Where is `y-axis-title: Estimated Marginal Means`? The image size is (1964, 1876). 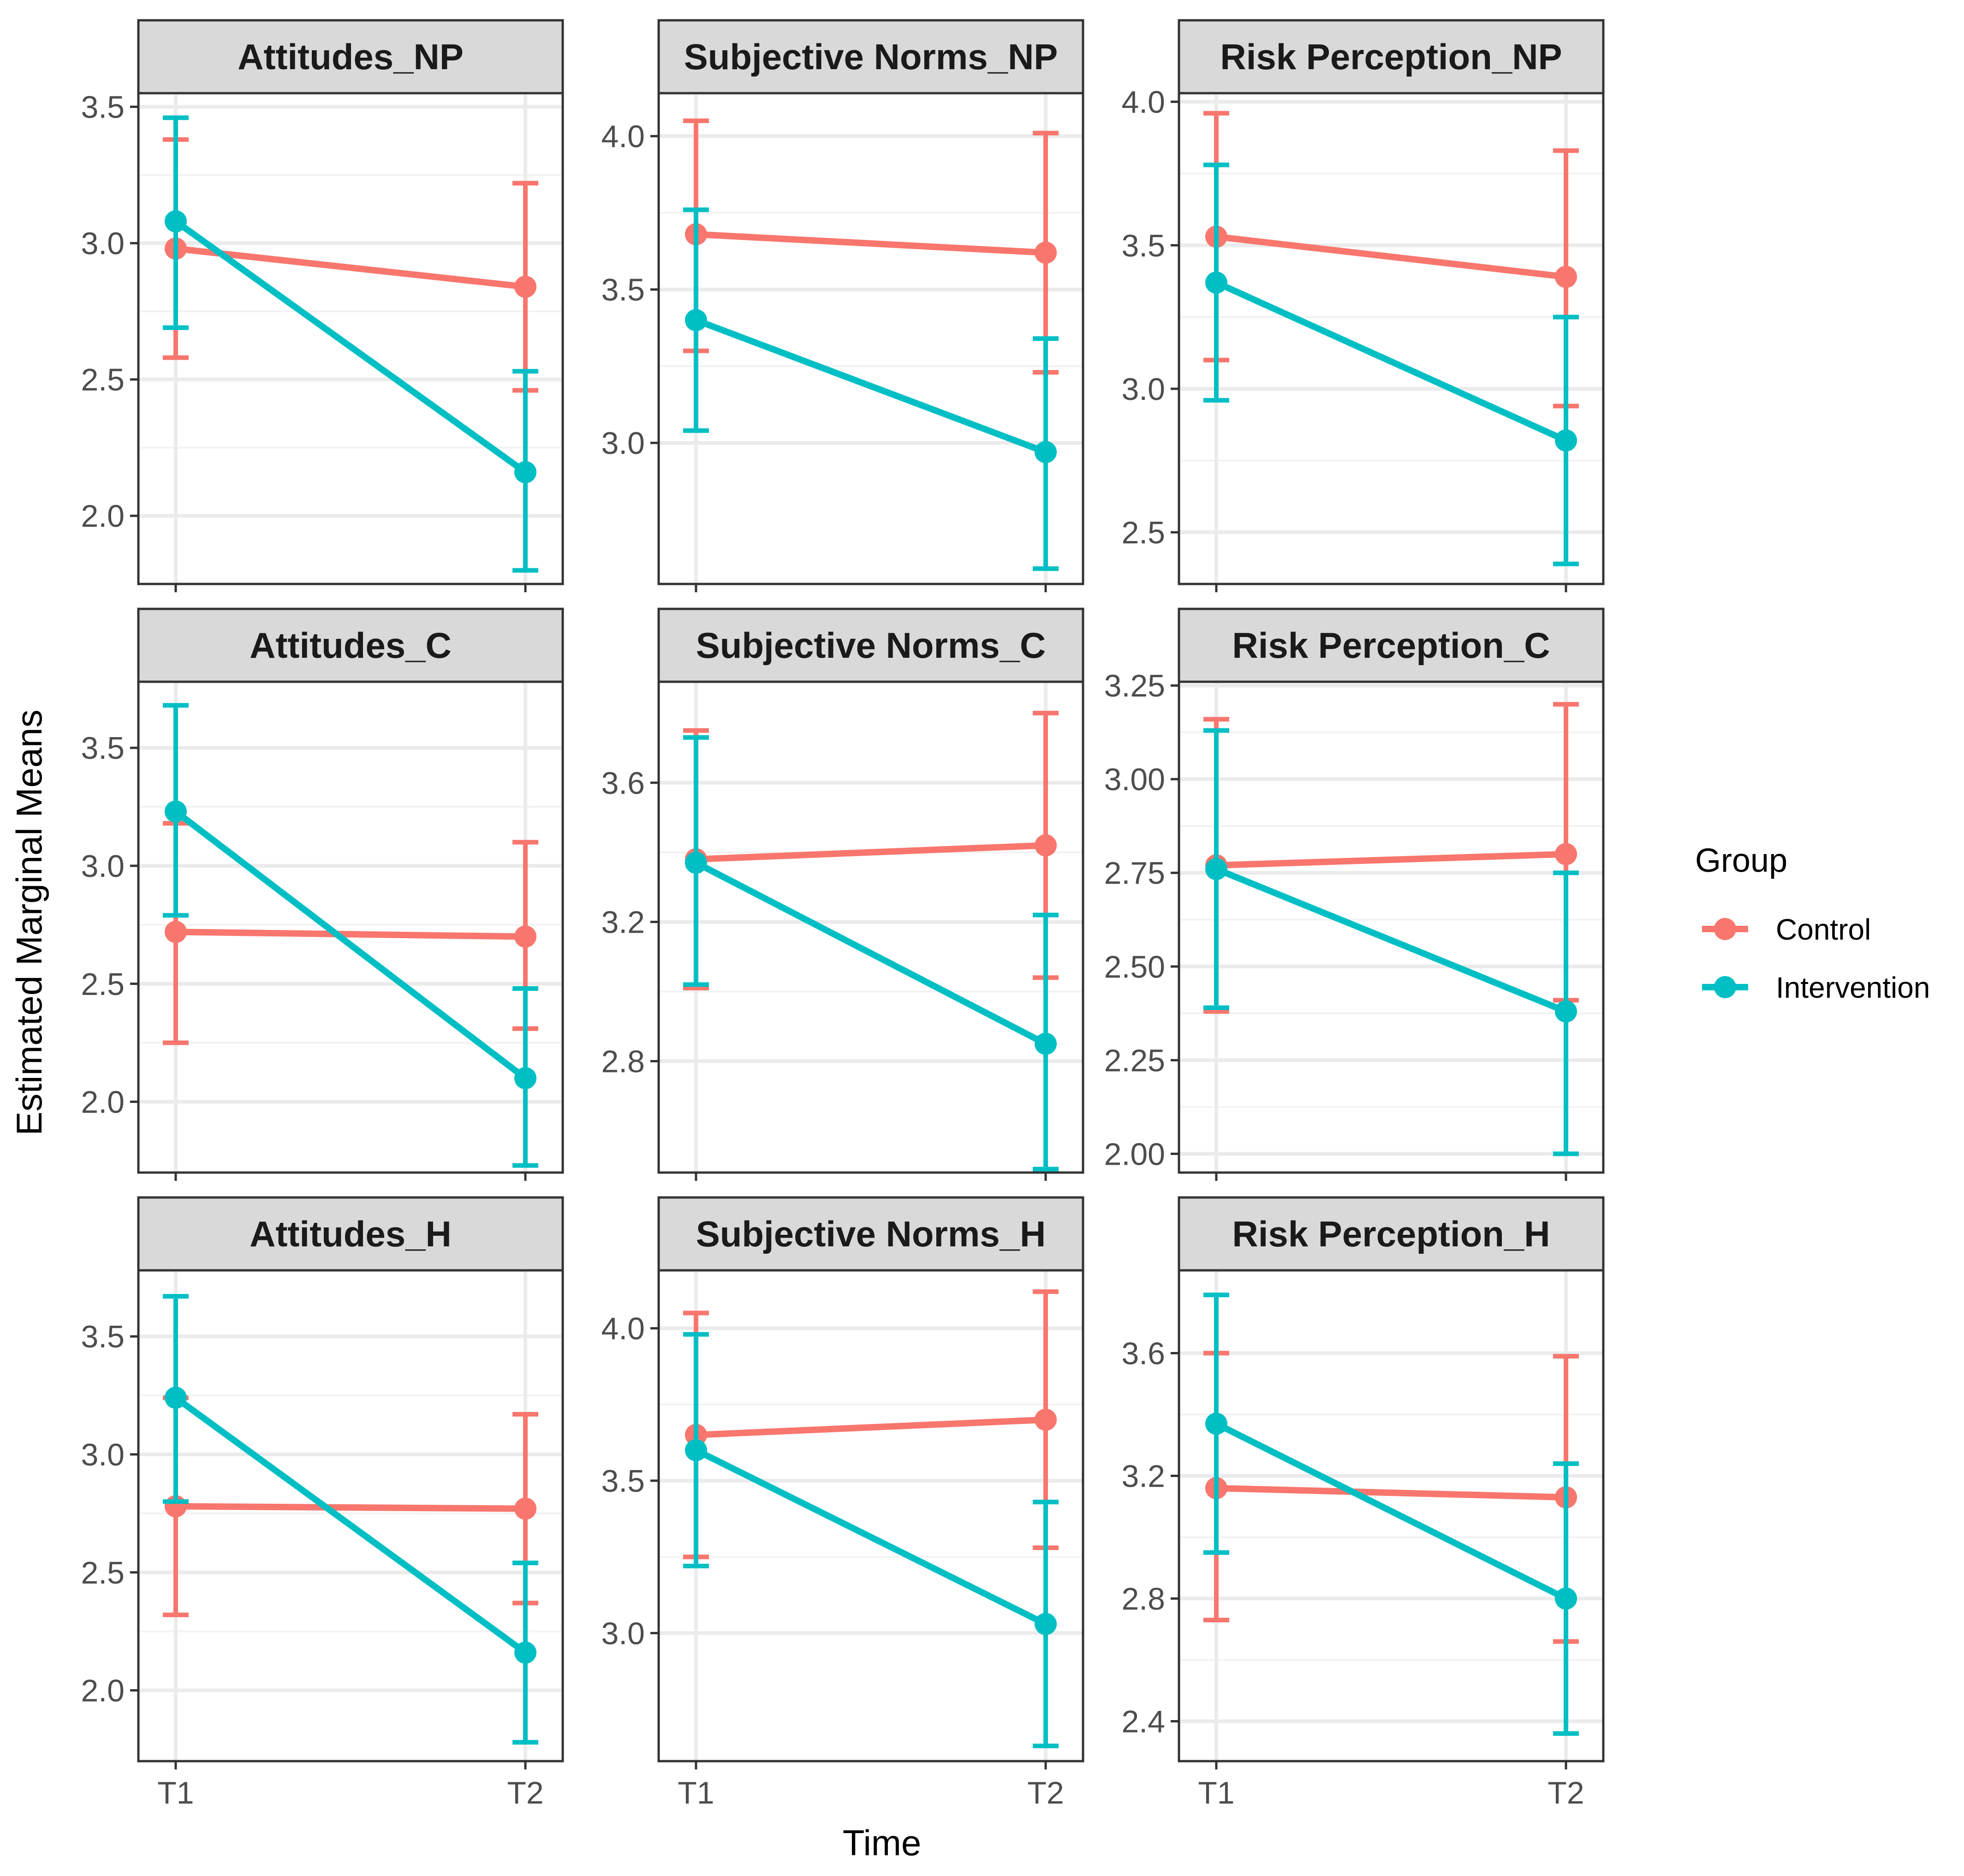 y-axis-title: Estimated Marginal Means is located at coordinates (29, 922).